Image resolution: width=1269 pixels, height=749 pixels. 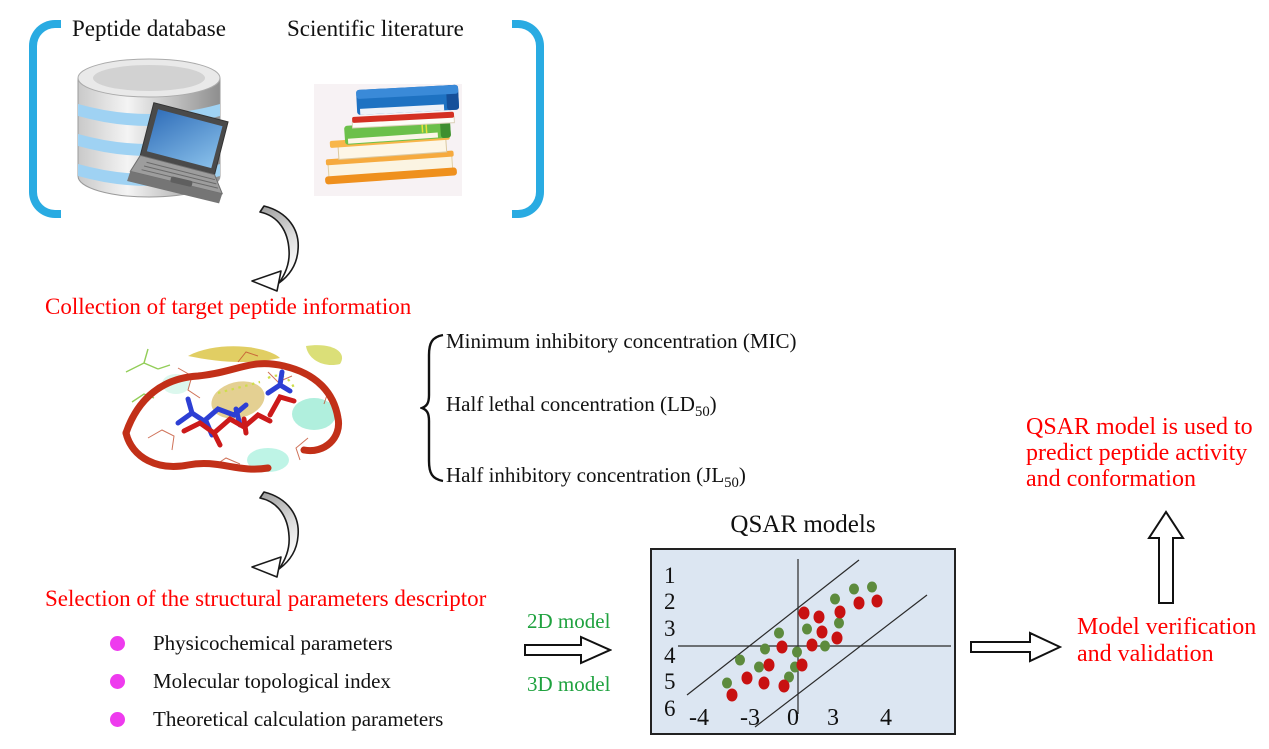 I want to click on descriptor-label: Theoretical calculation parameters, so click(x=298, y=718).